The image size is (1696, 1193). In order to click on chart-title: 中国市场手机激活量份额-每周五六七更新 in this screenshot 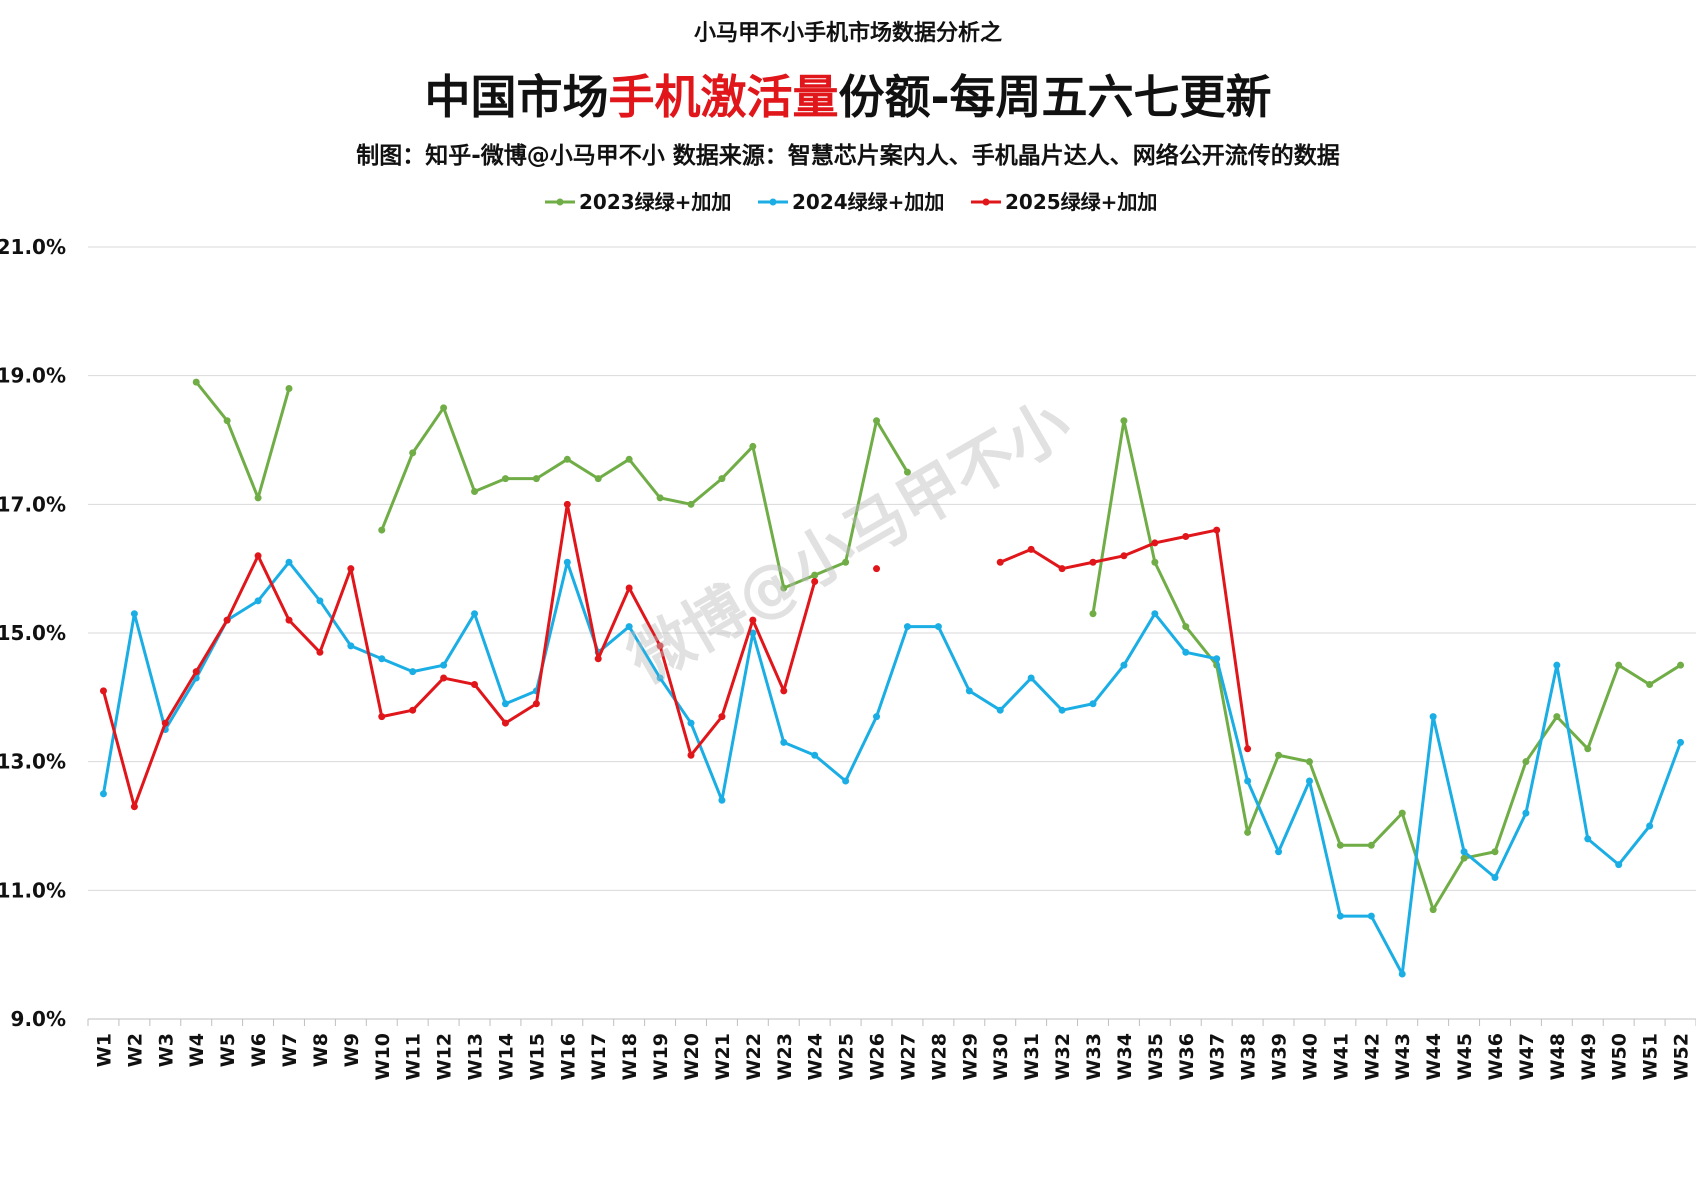, I will do `click(847, 97)`.